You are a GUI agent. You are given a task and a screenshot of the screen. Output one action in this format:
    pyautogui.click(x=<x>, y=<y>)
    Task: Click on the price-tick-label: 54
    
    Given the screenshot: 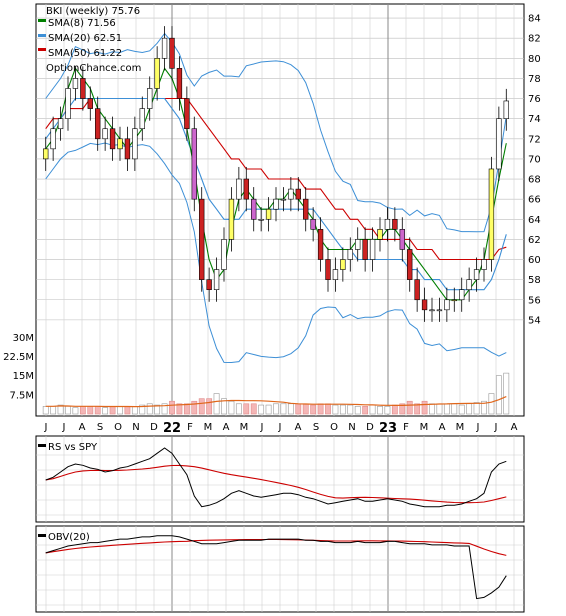 What is the action you would take?
    pyautogui.click(x=534, y=320)
    